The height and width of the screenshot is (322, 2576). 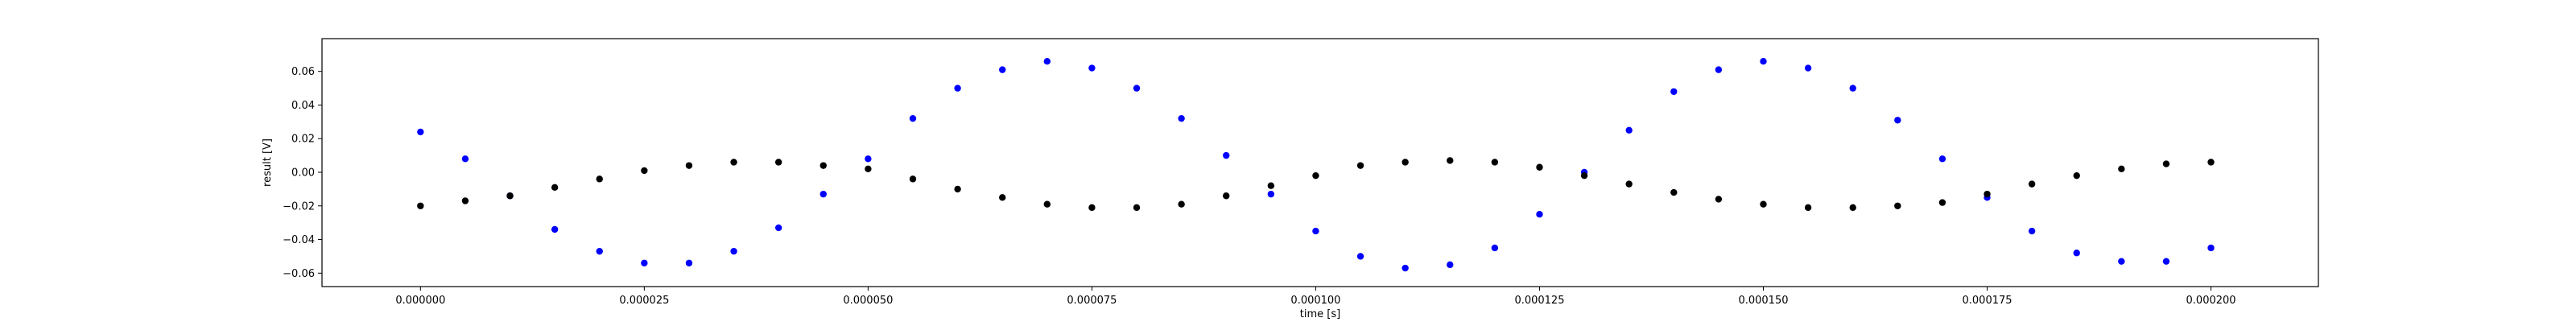 I want to click on y-tick-label: −0.04, so click(x=299, y=240).